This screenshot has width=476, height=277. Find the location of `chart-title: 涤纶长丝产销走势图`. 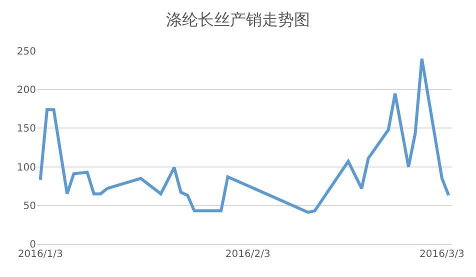

chart-title: 涤纶长丝产销走势图 is located at coordinates (238, 20).